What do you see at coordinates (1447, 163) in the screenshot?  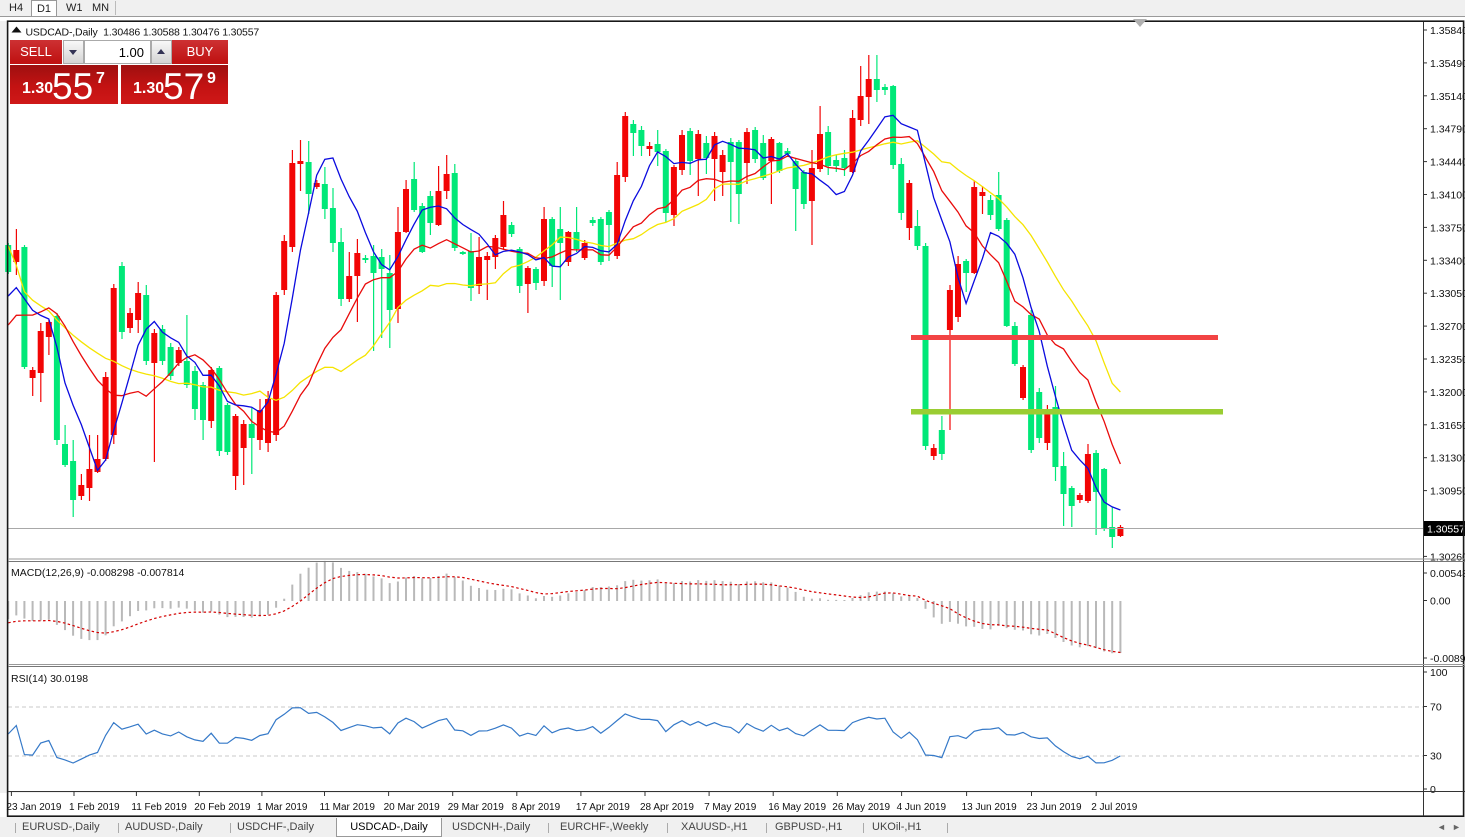 I see `svg-text: 1.34440` at bounding box center [1447, 163].